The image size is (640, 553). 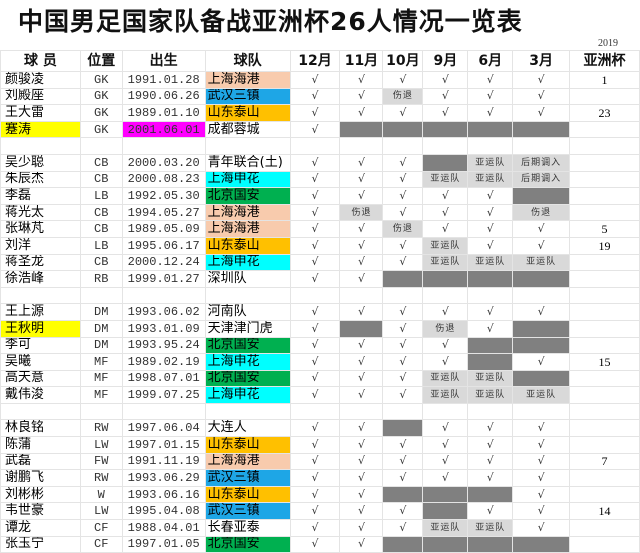 I want to click on club: 河南队, so click(x=247, y=312).